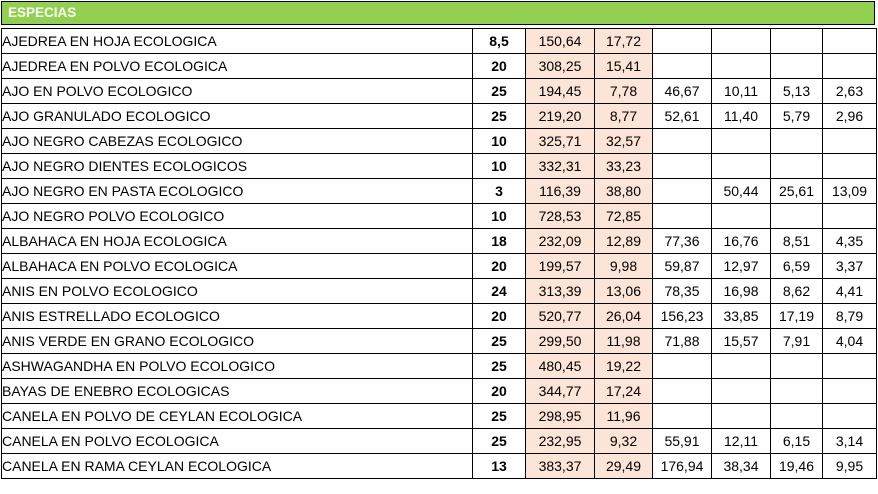 This screenshot has width=878, height=494. Describe the element at coordinates (237, 441) in the screenshot. I see `product-name-cell: CANELA EN POLVO ECOLOGICA` at that location.